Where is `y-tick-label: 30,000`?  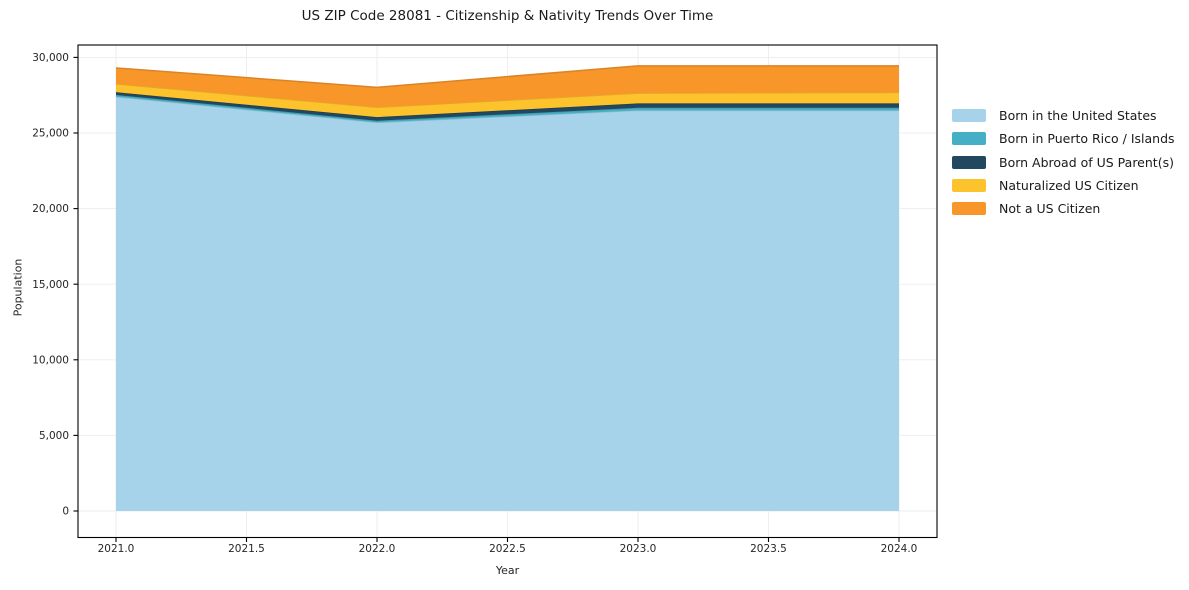 y-tick-label: 30,000 is located at coordinates (50, 58).